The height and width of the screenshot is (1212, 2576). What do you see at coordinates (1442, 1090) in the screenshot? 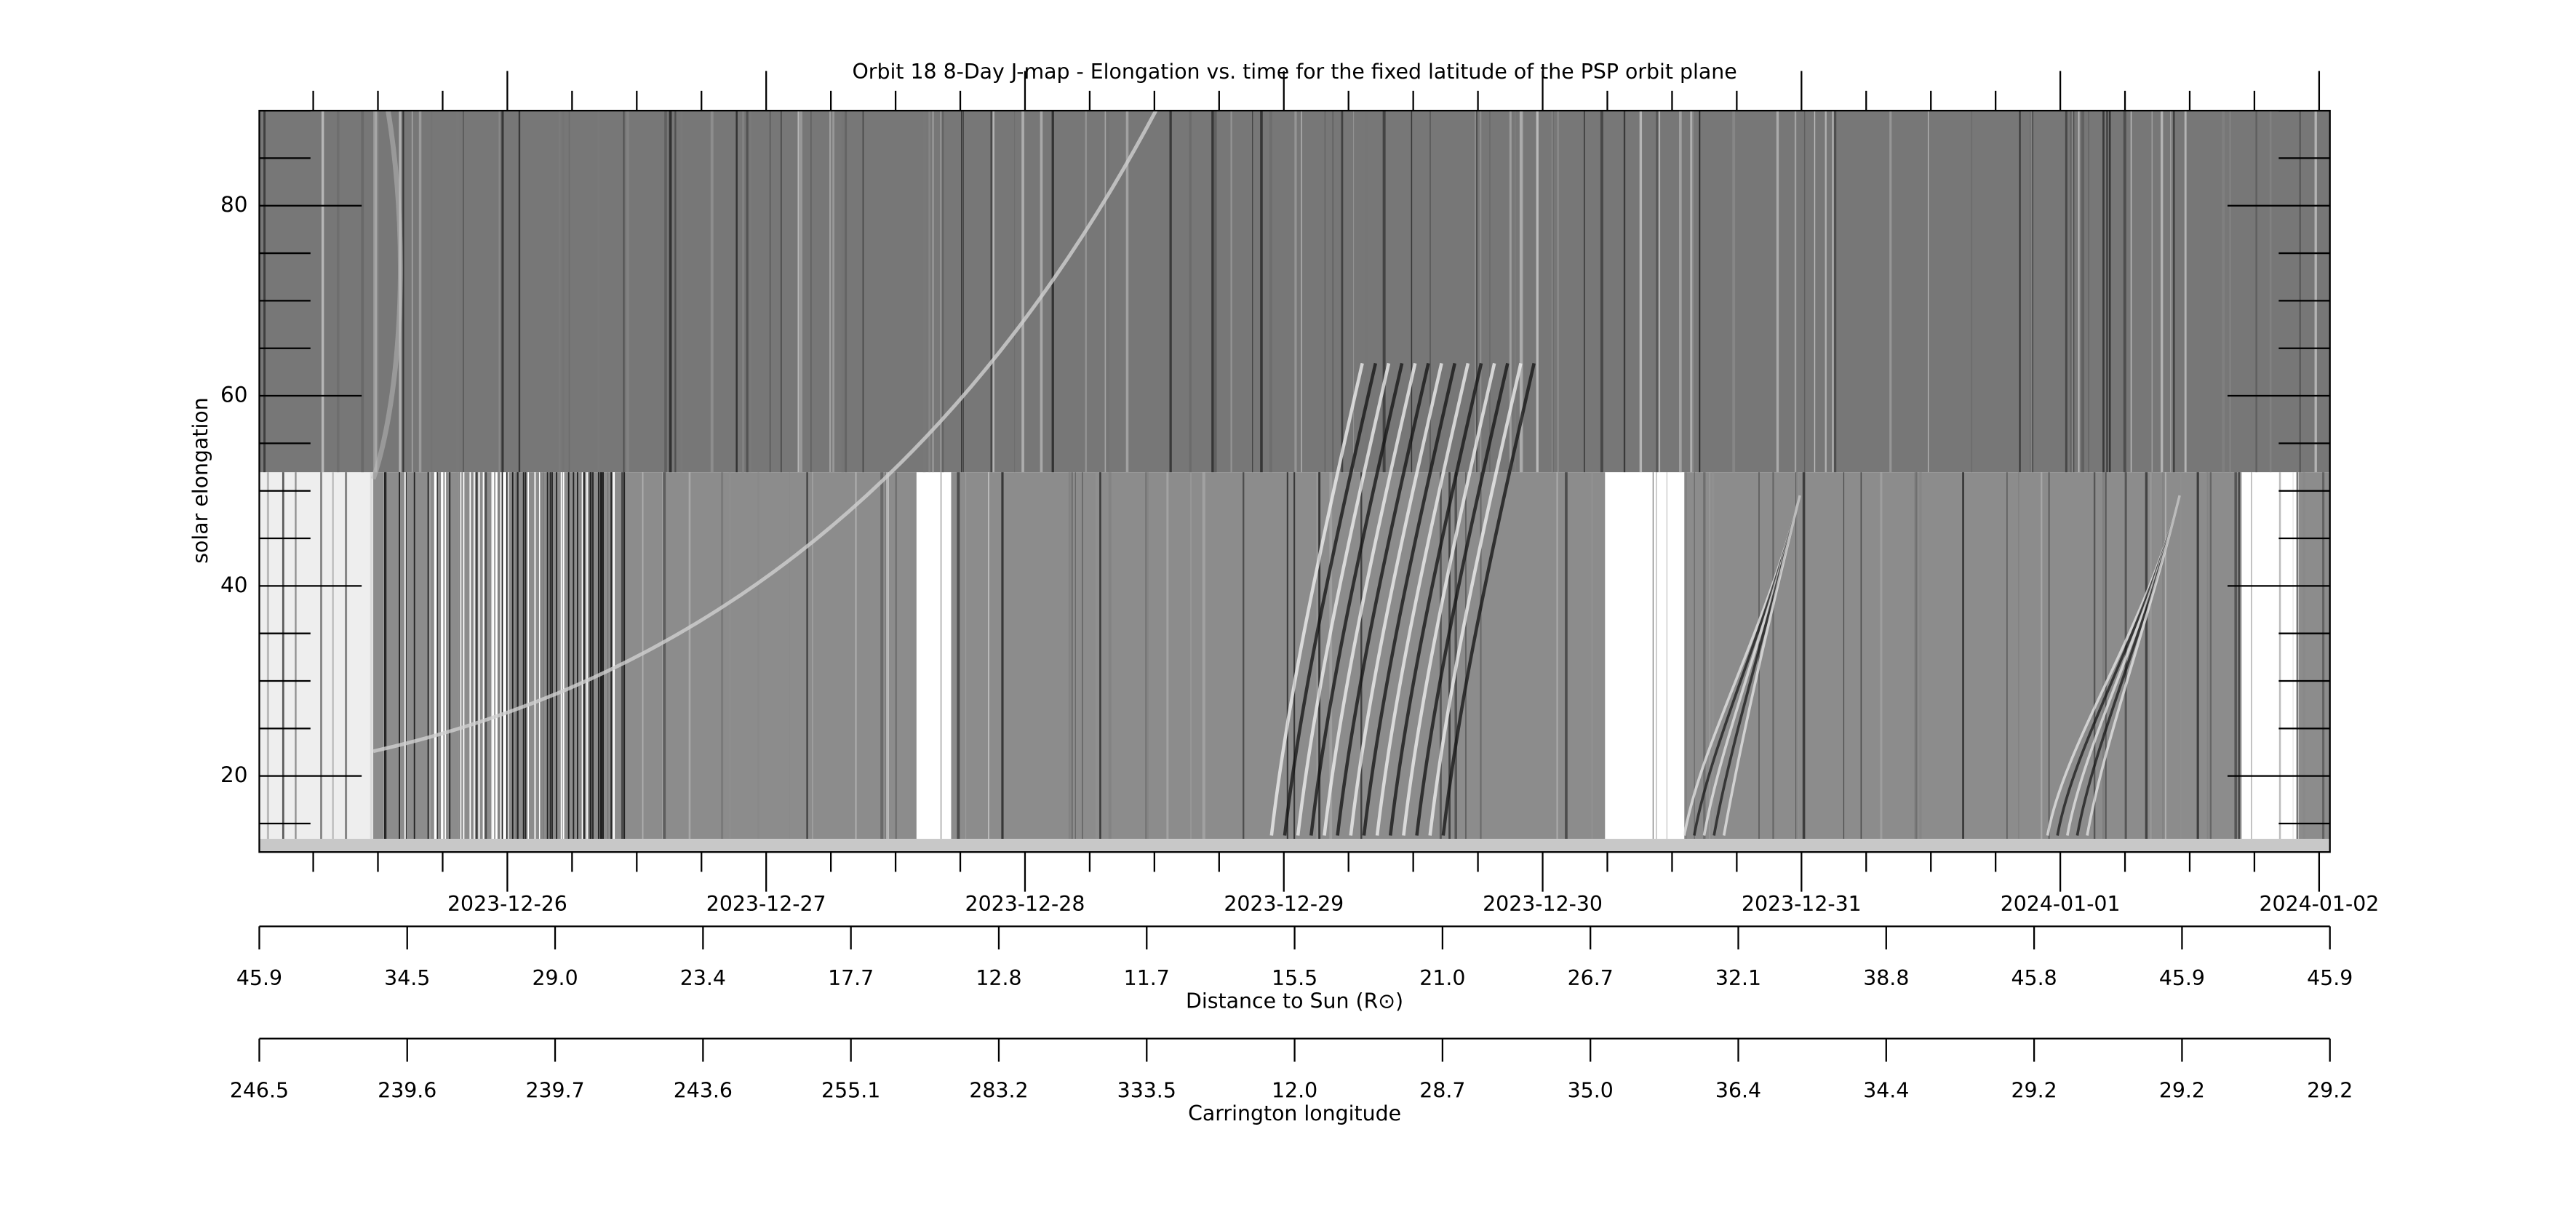
I see `secondary-tick-label: 28.7` at bounding box center [1442, 1090].